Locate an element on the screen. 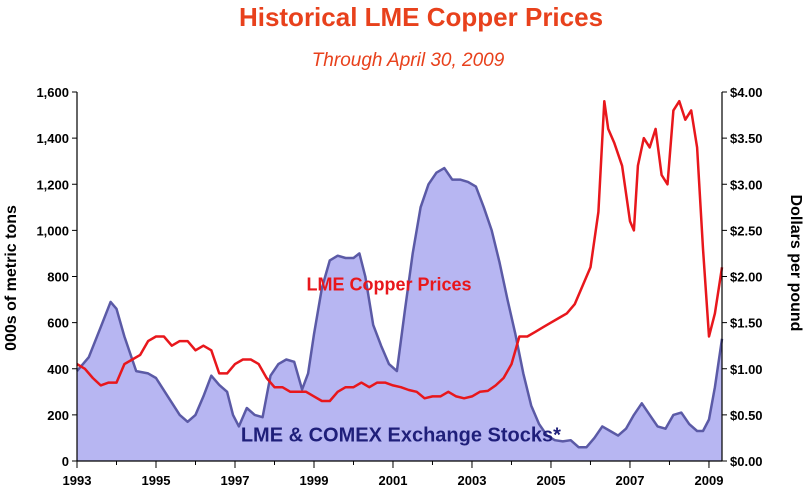  y-axis-left-label: 000s of metric tons is located at coordinates (11, 278).